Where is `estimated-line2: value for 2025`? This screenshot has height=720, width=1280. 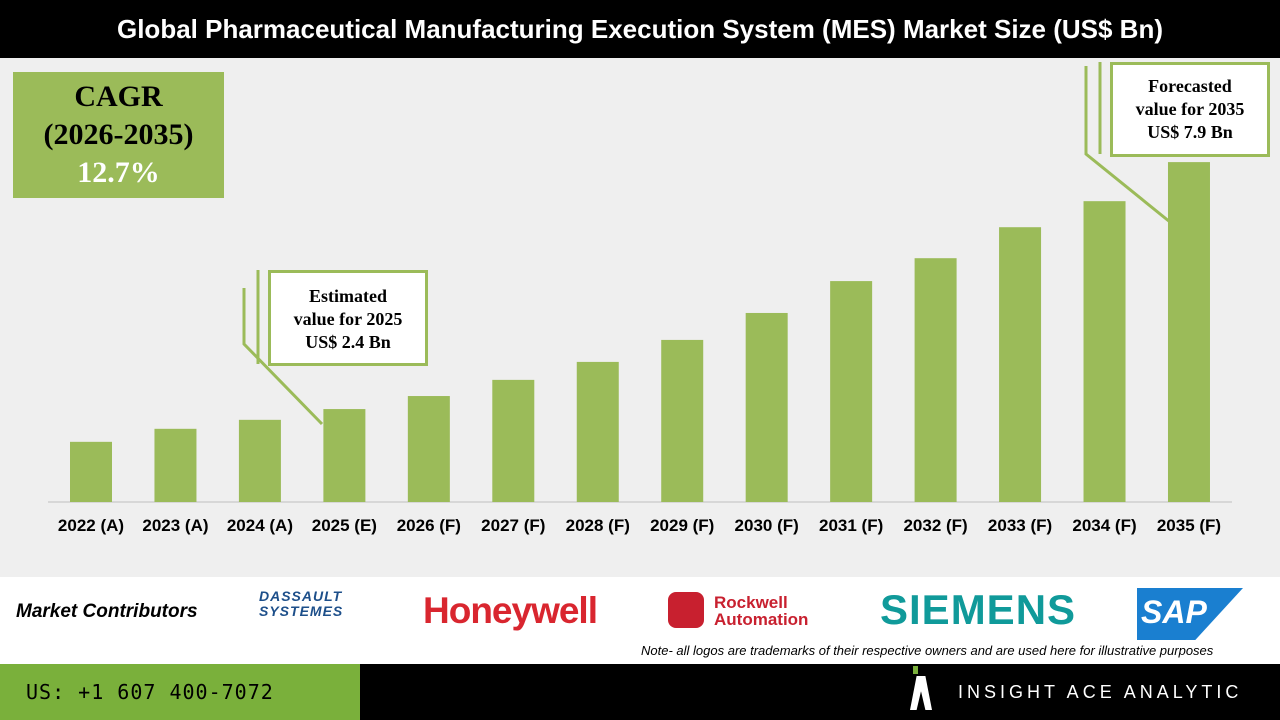
estimated-line2: value for 2025 is located at coordinates (348, 319).